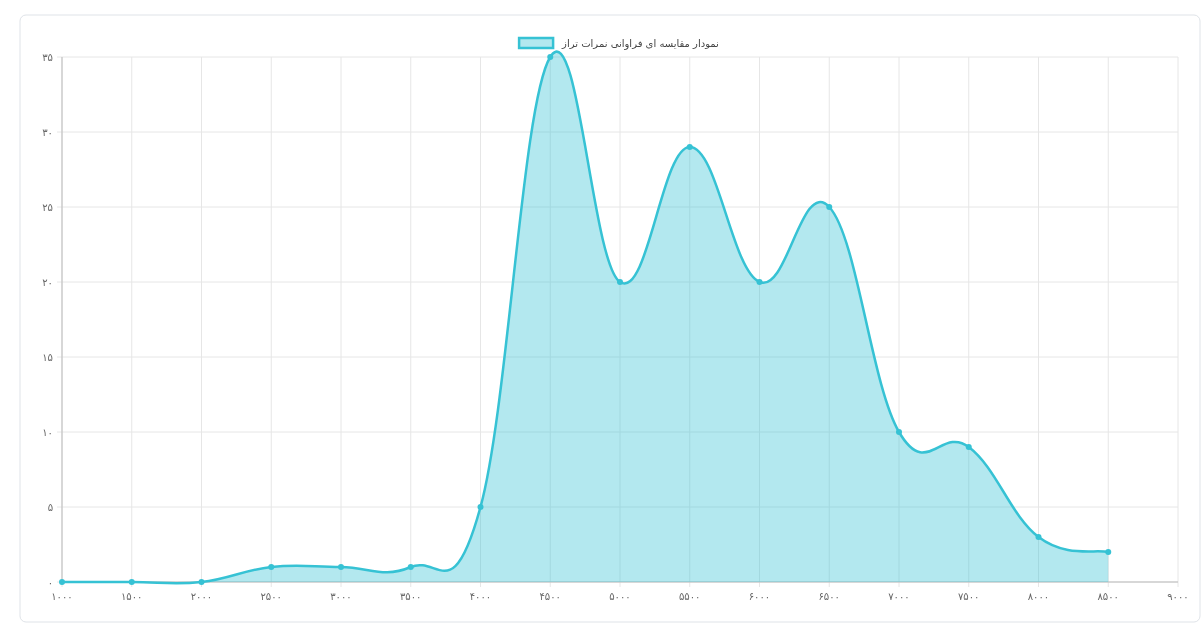 Image resolution: width=1202 pixels, height=631 pixels. Describe the element at coordinates (640, 44) in the screenshot. I see `legend-label: نمودار مقایسه ای فراوانی نمرات تراز` at that location.